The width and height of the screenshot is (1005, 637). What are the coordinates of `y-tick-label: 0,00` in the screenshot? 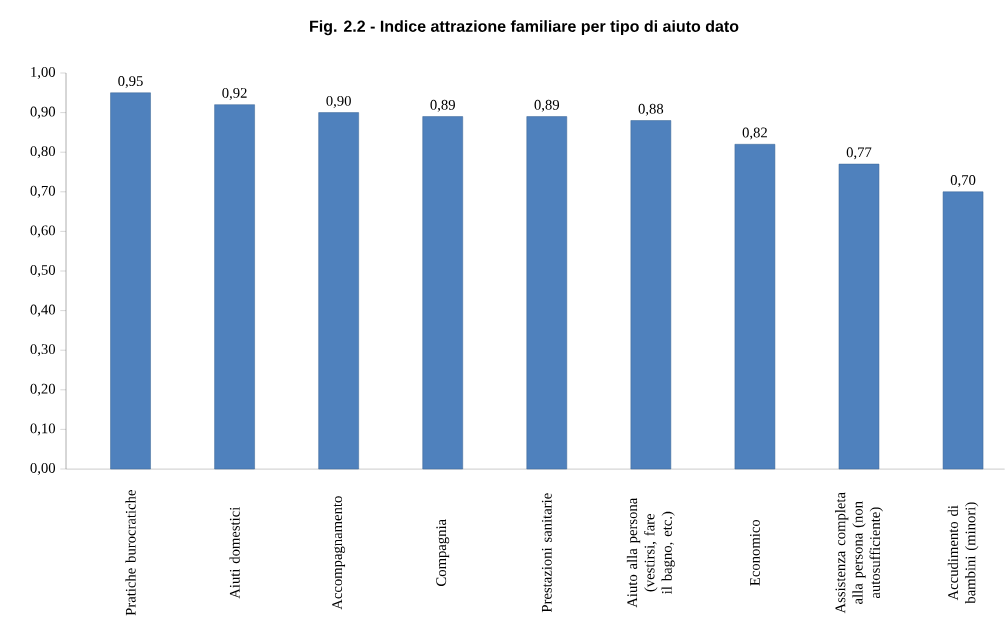 It's located at (43, 469).